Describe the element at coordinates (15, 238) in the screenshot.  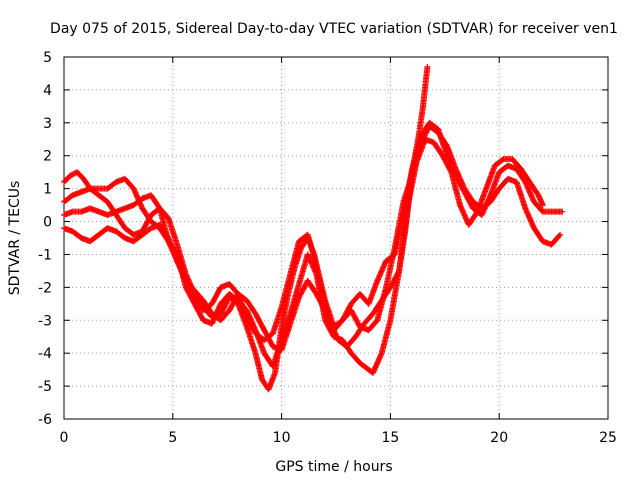
I see `y-axis-label: SDTVAR / TECUs` at that location.